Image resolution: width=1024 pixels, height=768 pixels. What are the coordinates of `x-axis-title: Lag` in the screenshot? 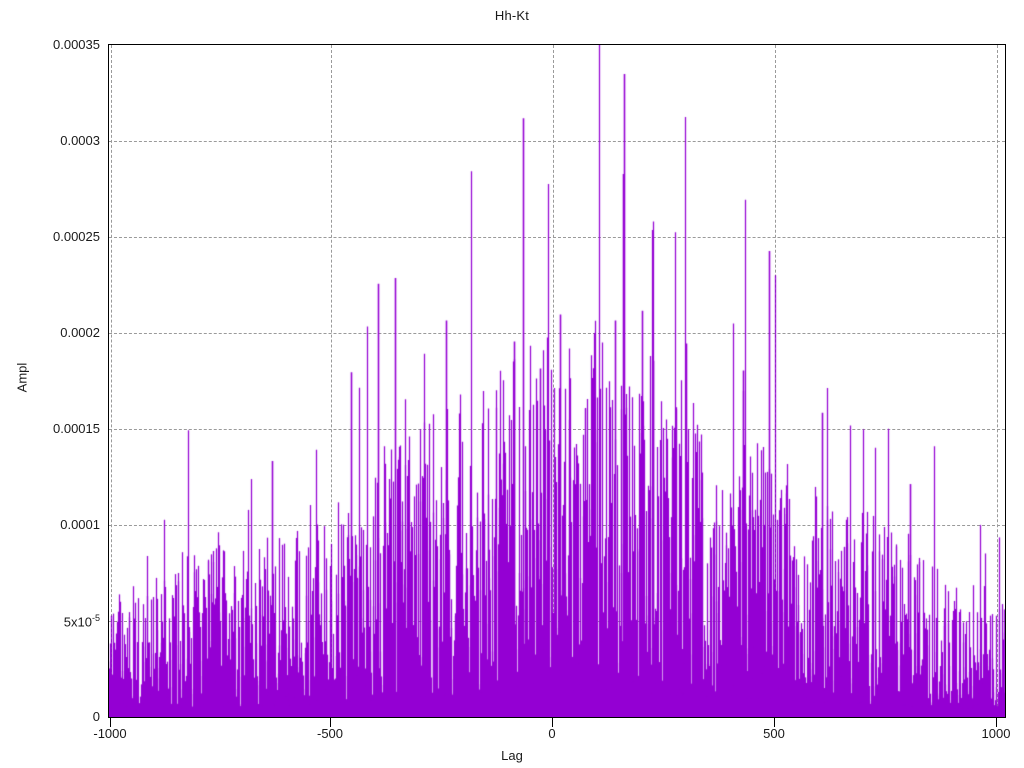 It's located at (512, 755).